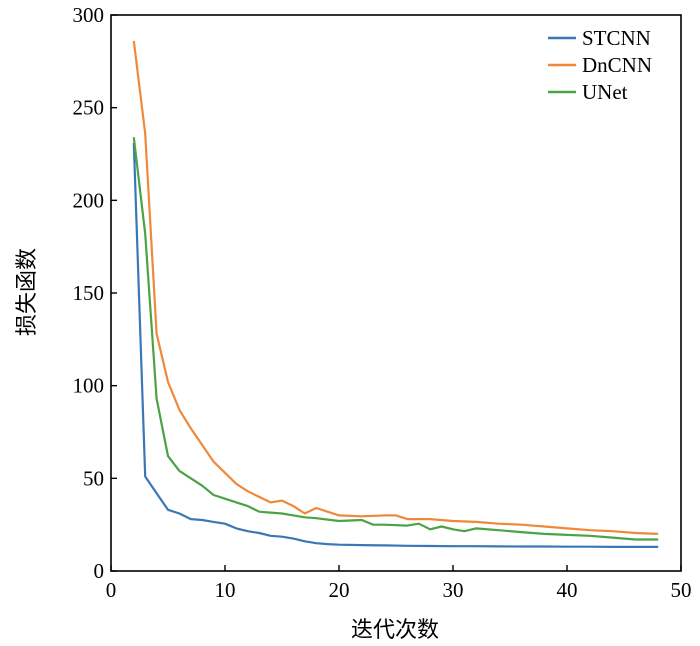 The image size is (700, 646). Describe the element at coordinates (99, 571) in the screenshot. I see `y-tick-label: 0` at that location.